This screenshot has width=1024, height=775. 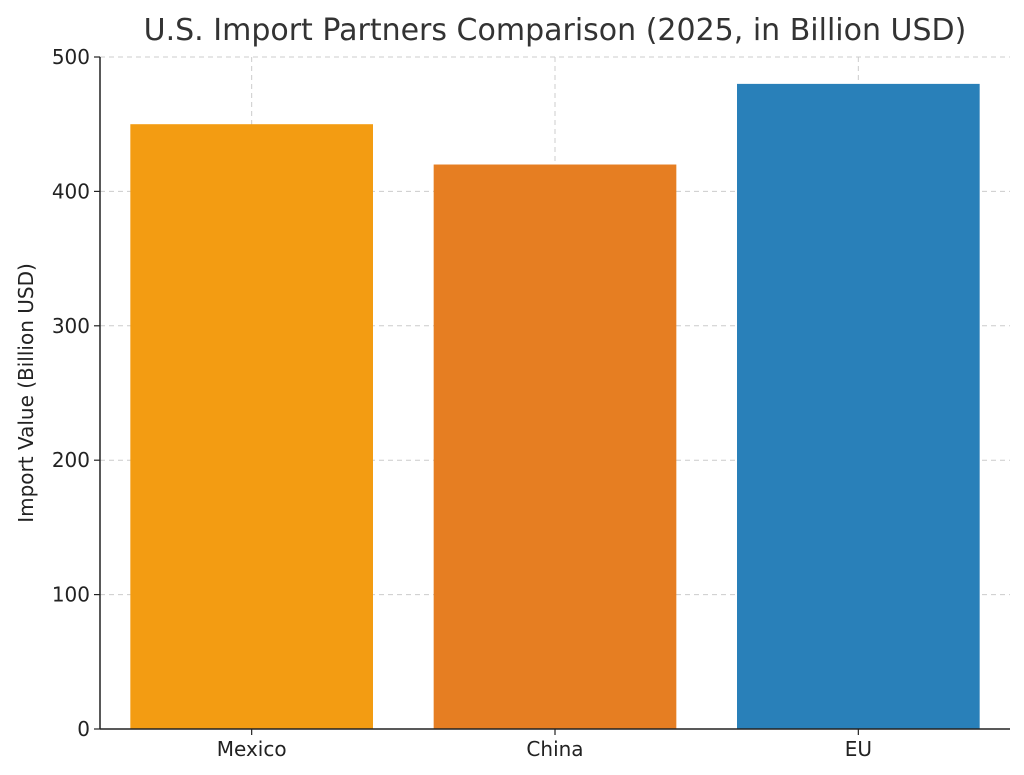 I want to click on y-tick-label: 400, so click(x=71, y=191).